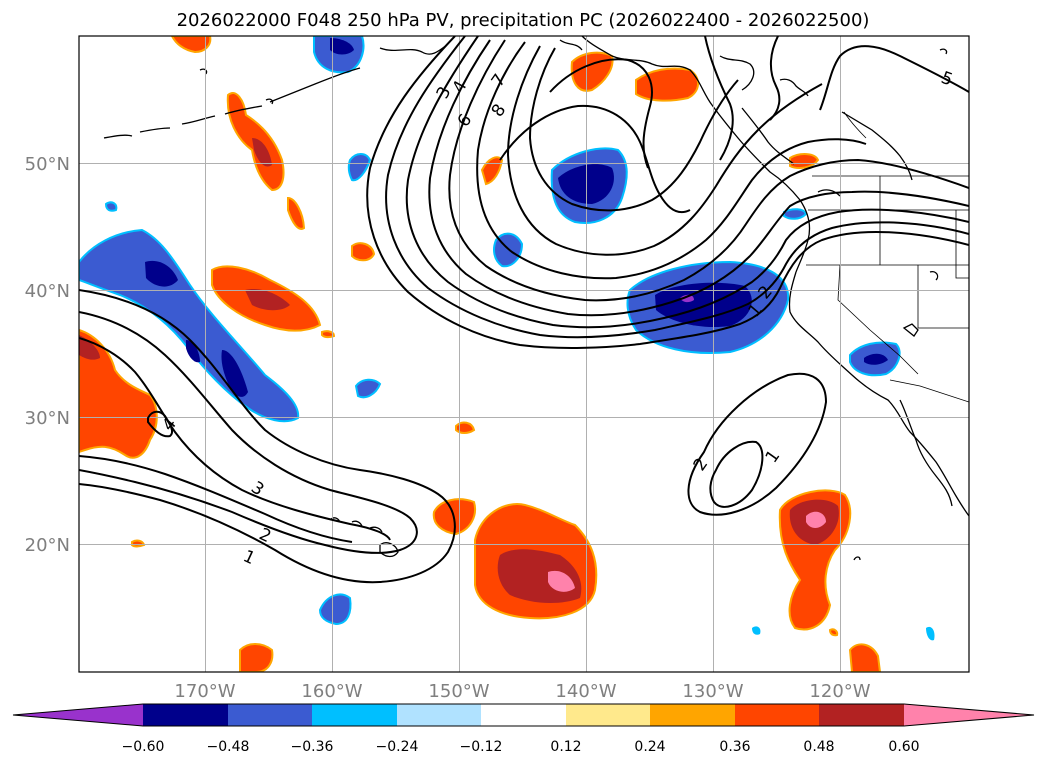 The image size is (1047, 765). Describe the element at coordinates (734, 747) in the screenshot. I see `colorbar-label: 0.36` at that location.